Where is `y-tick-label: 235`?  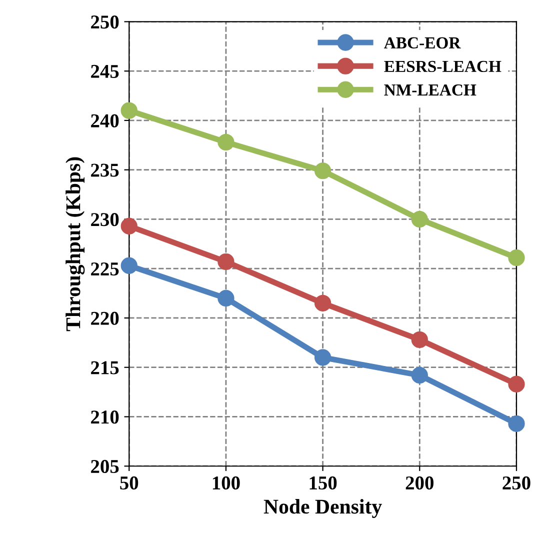
y-tick-label: 235 is located at coordinates (105, 170).